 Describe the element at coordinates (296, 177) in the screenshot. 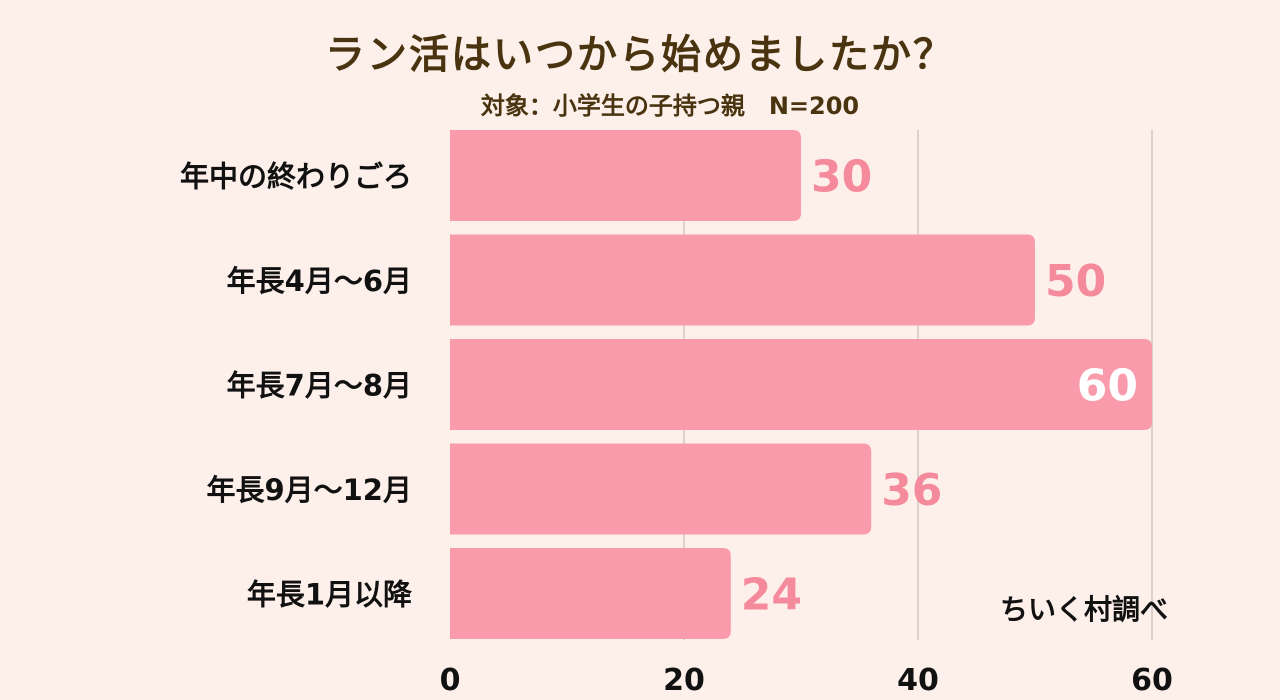

I see `category-label: 年中の終わりごろ` at that location.